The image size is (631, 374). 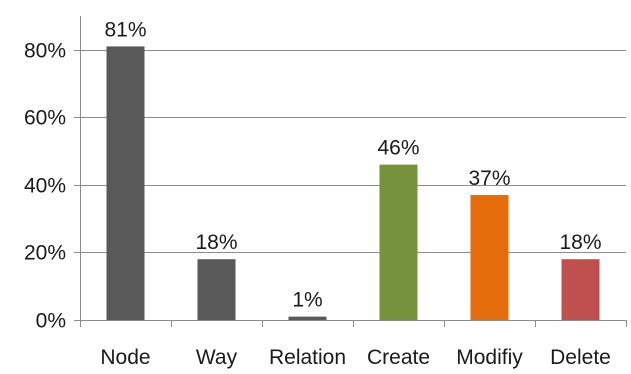 What do you see at coordinates (307, 357) in the screenshot?
I see `category-label-relation: Relation` at bounding box center [307, 357].